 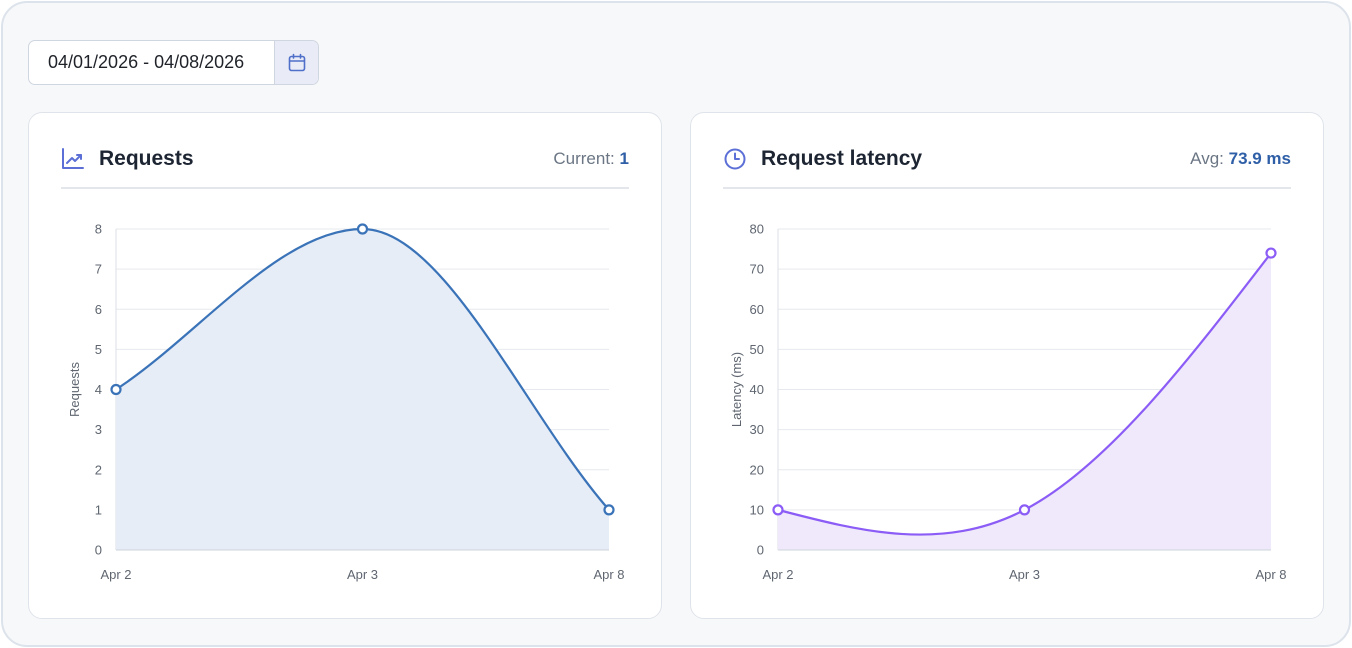 What do you see at coordinates (842, 158) in the screenshot?
I see `latency-card-title: Request latency` at bounding box center [842, 158].